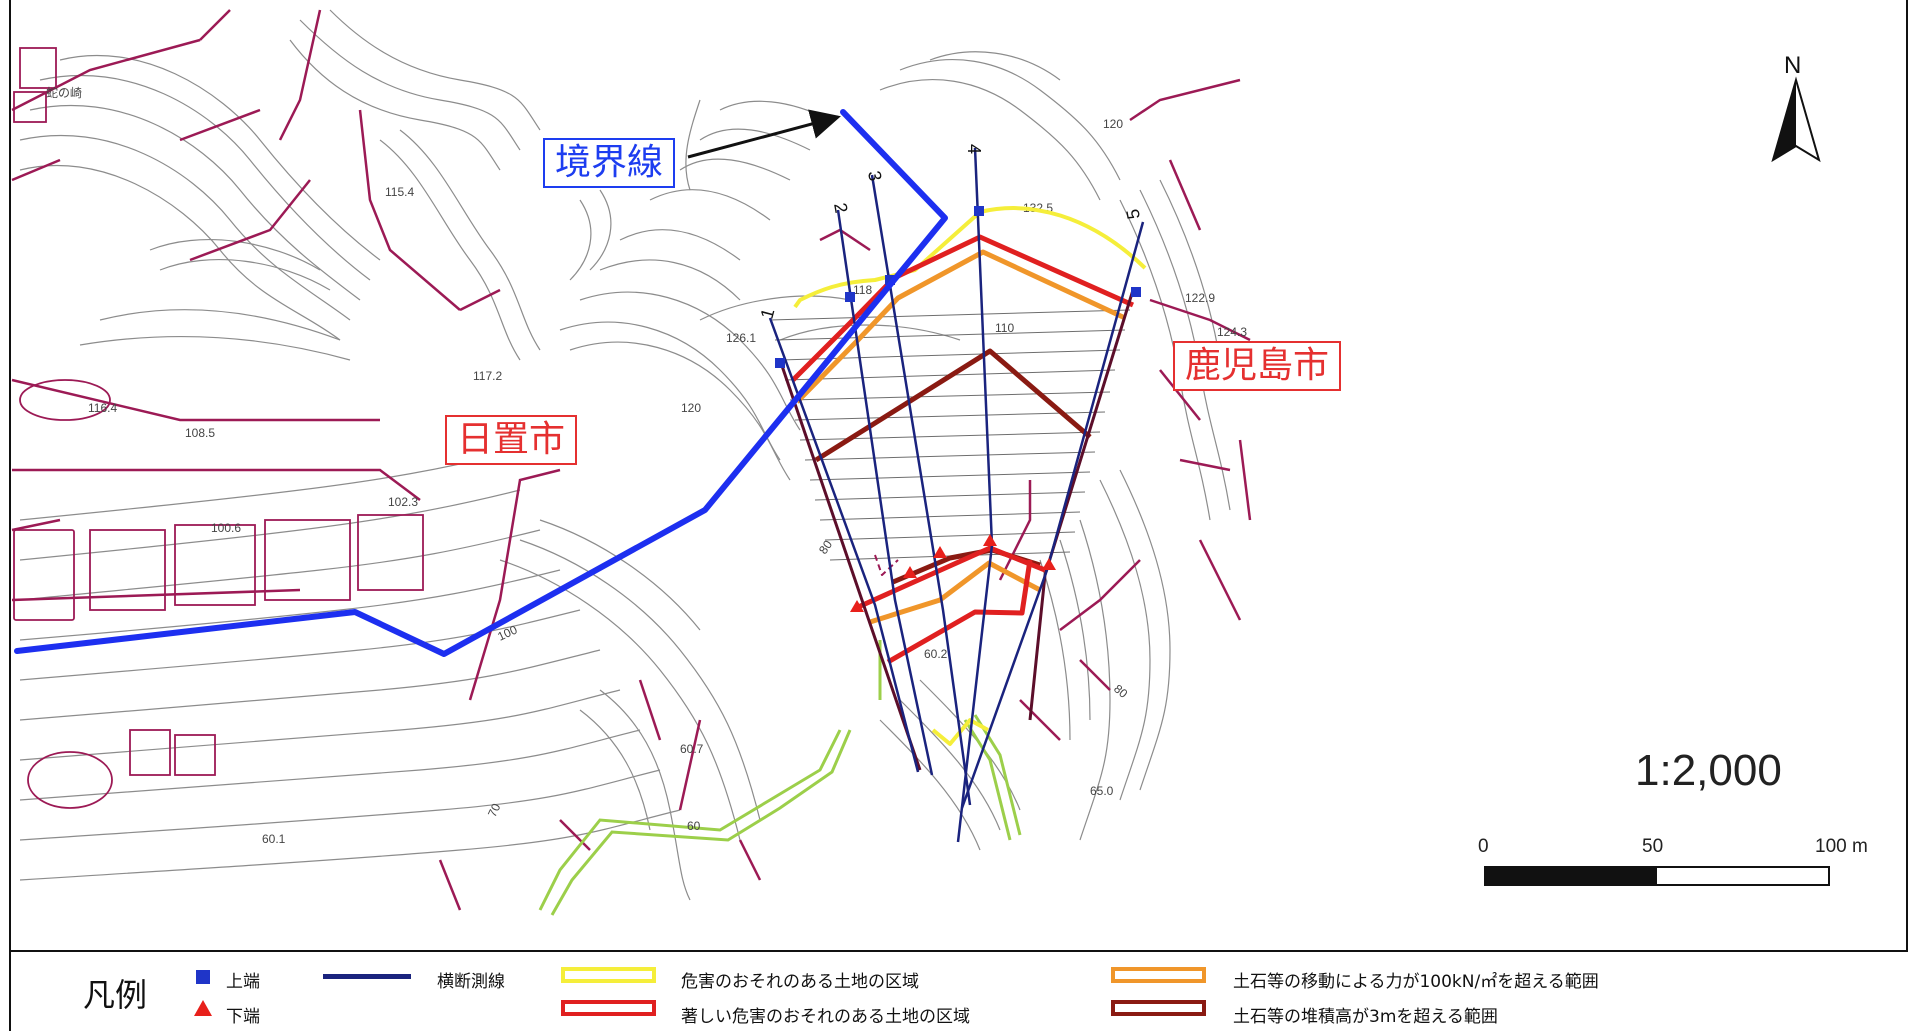 This screenshot has width=1910, height=1032. I want to click on elevation-label: 126.1, so click(741, 338).